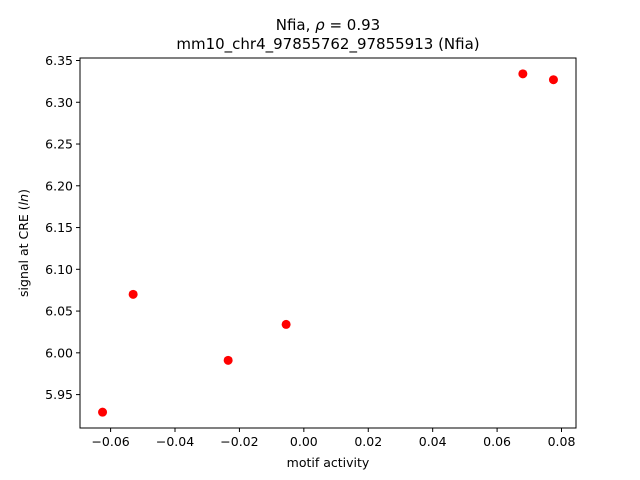 Image resolution: width=640 pixels, height=480 pixels. Describe the element at coordinates (59, 394) in the screenshot. I see `y-tick-label: 5.95` at that location.